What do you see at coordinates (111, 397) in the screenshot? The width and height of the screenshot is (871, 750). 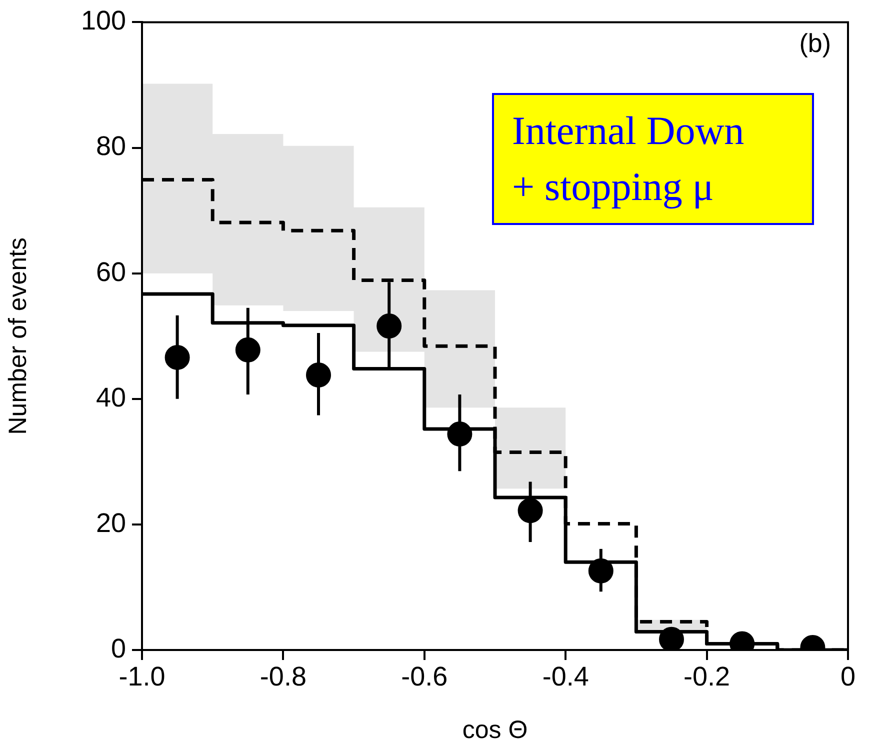 I see `y-tick-label: 40` at bounding box center [111, 397].